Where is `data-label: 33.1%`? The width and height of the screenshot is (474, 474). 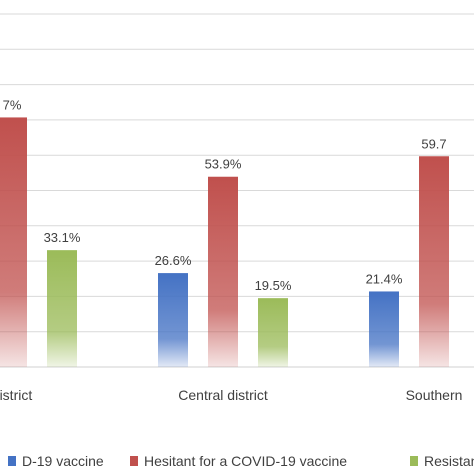 data-label: 33.1% is located at coordinates (62, 237).